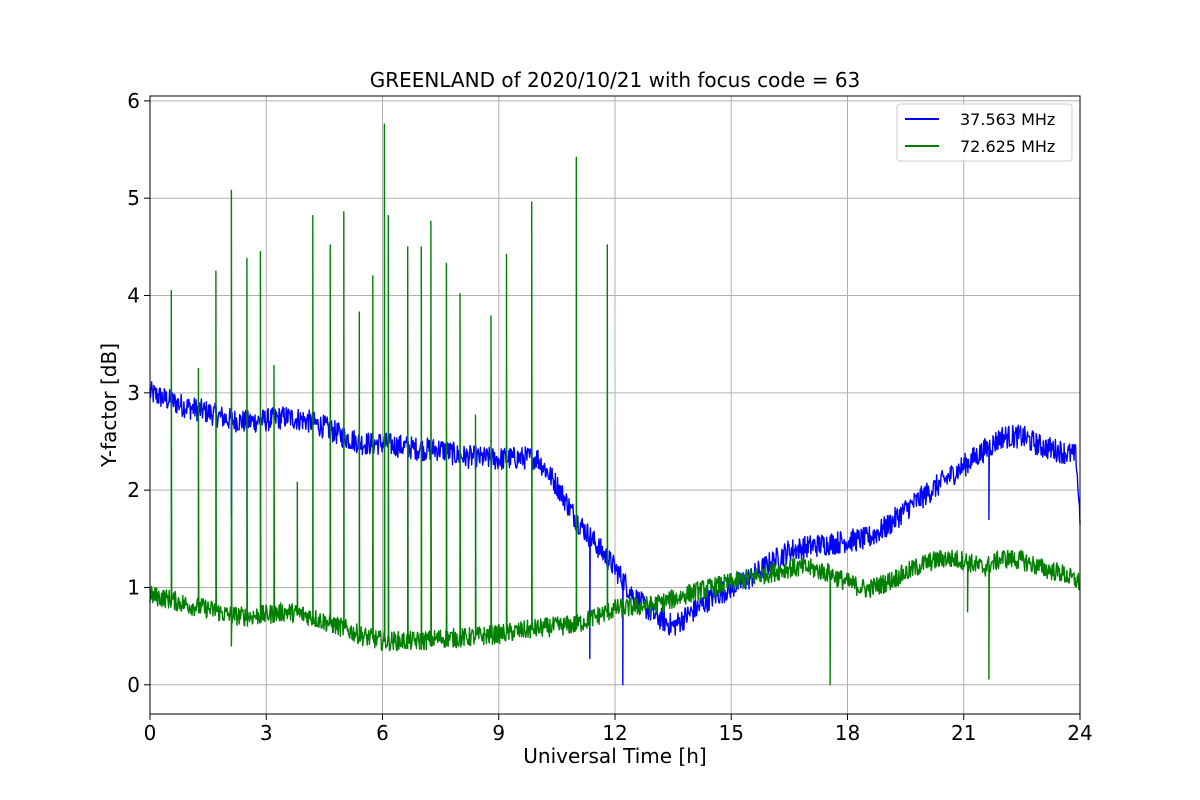  I want to click on y-axis-label: Y-factor [dB], so click(109, 405).